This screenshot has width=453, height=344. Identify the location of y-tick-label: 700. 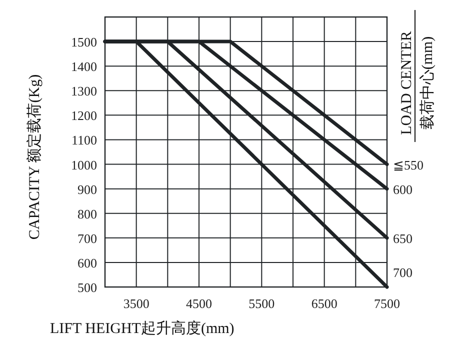
(87, 238).